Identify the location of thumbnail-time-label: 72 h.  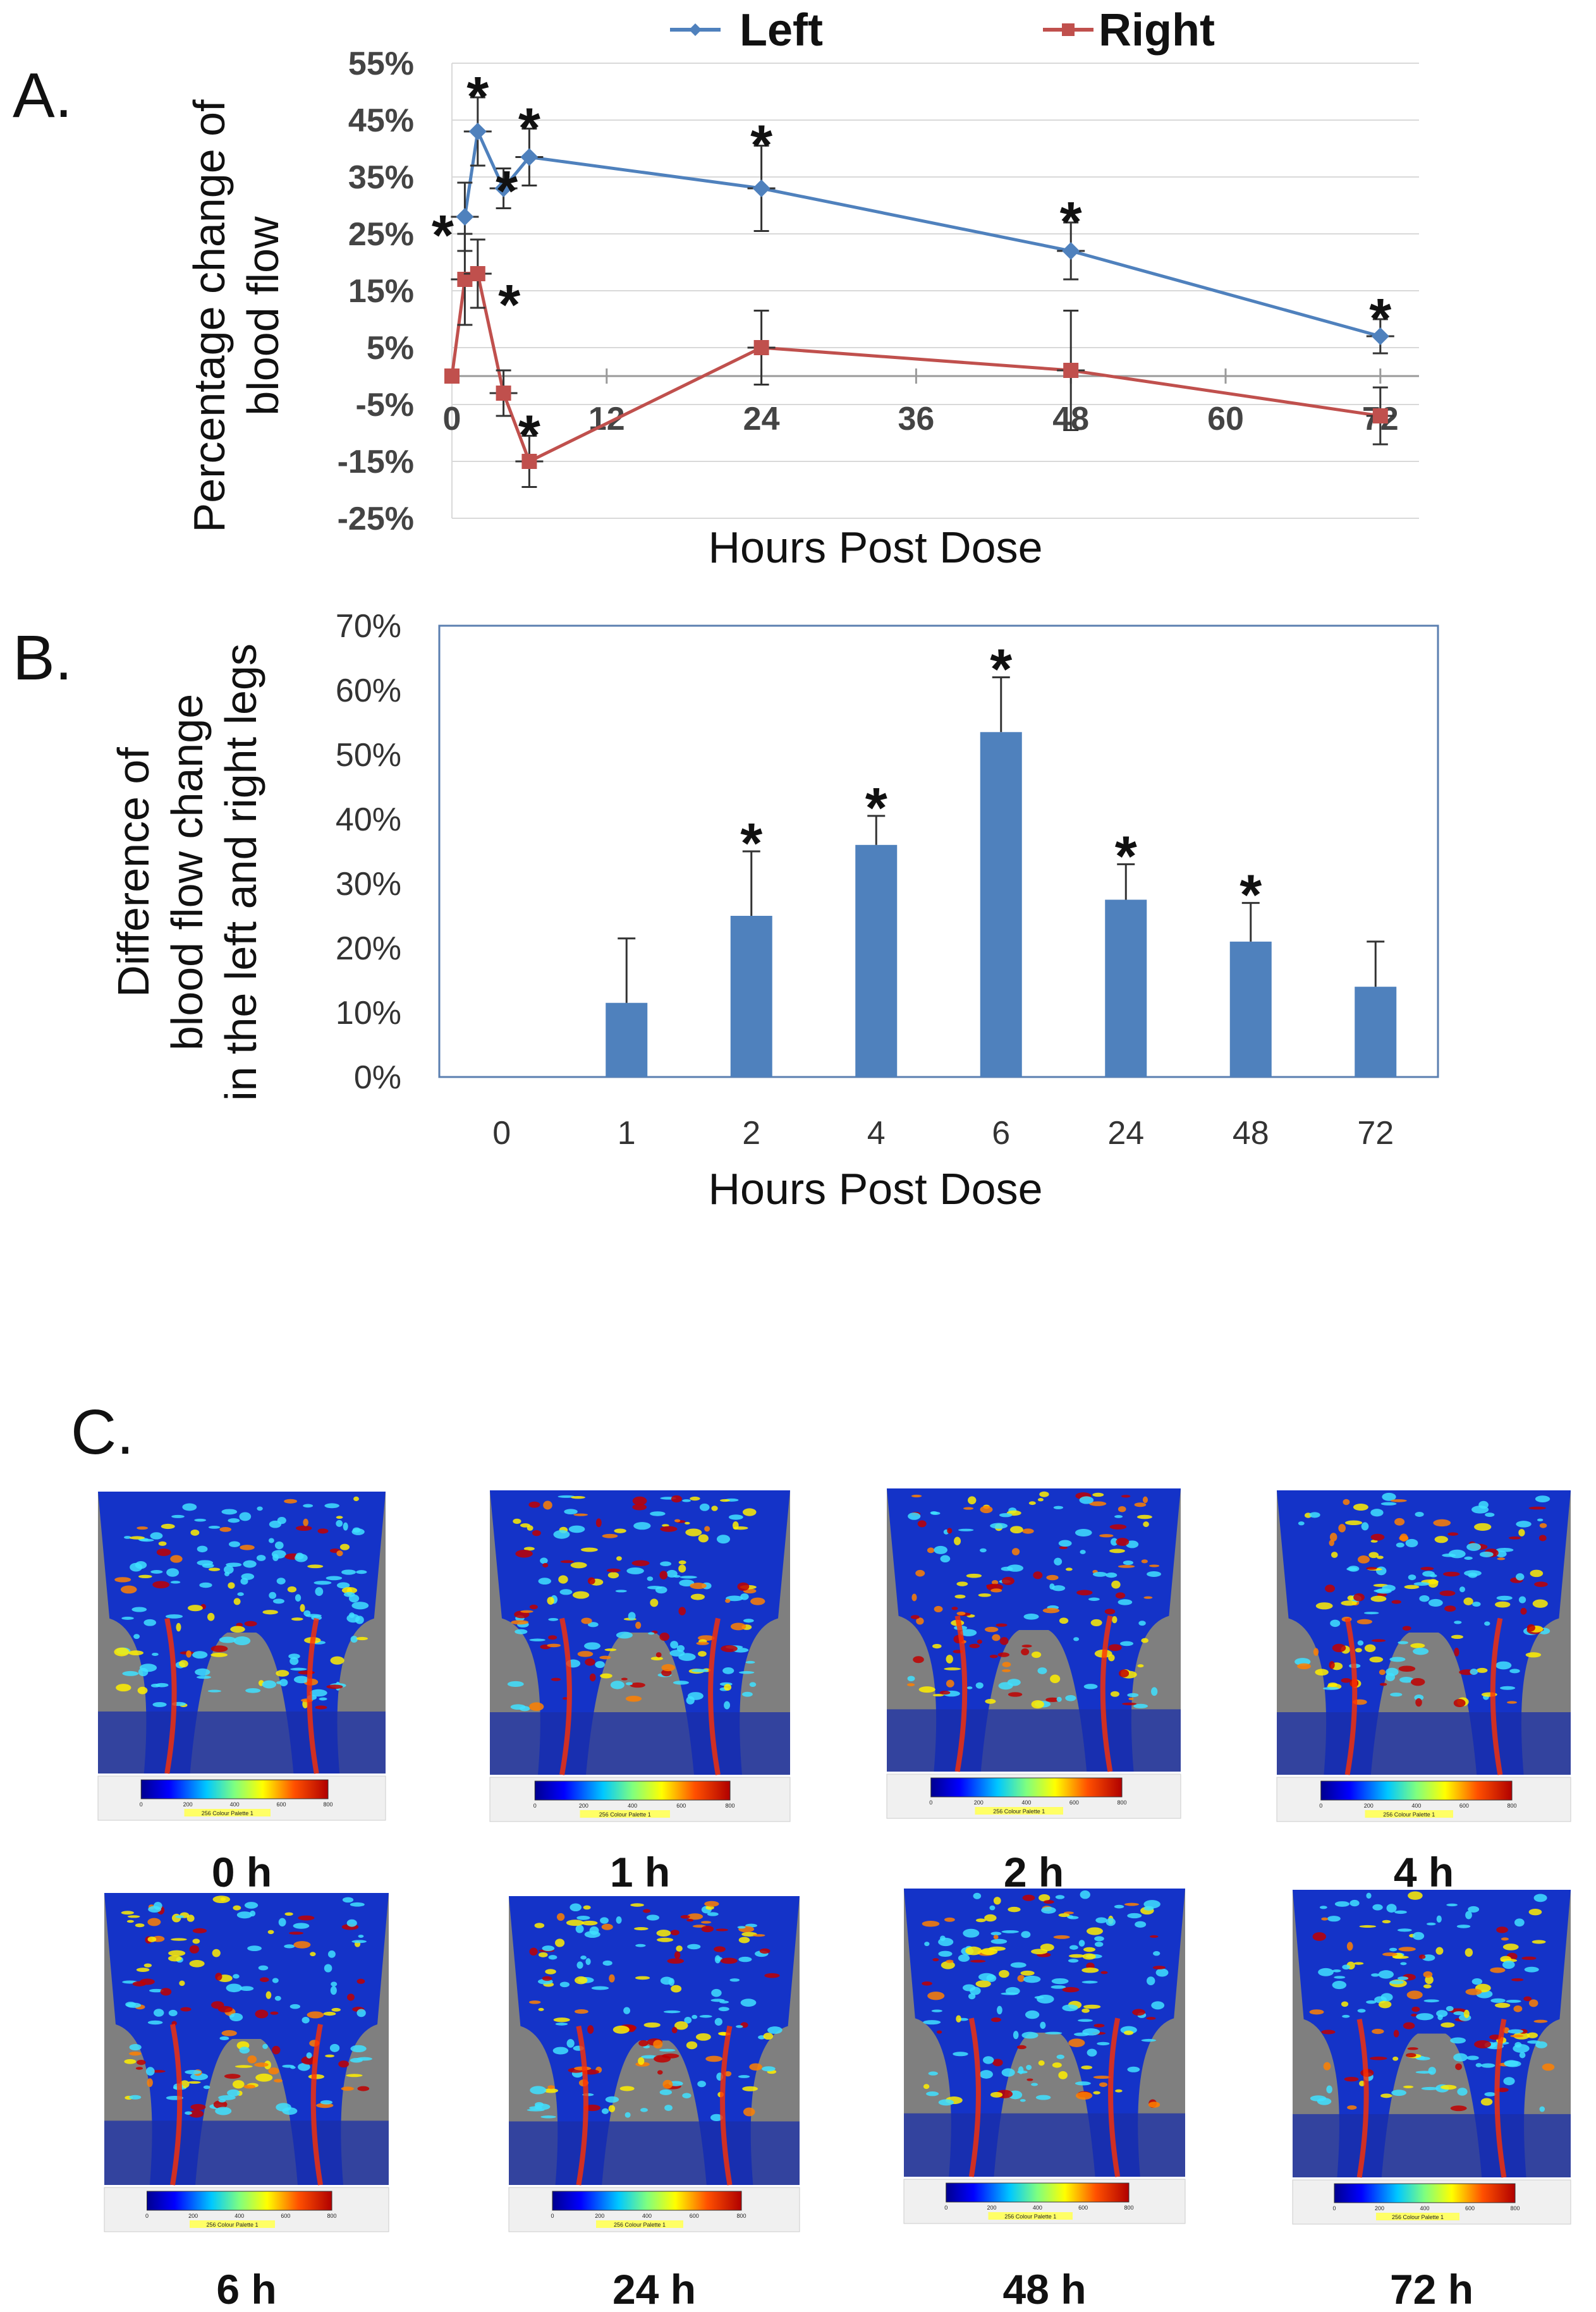
(1431, 2289).